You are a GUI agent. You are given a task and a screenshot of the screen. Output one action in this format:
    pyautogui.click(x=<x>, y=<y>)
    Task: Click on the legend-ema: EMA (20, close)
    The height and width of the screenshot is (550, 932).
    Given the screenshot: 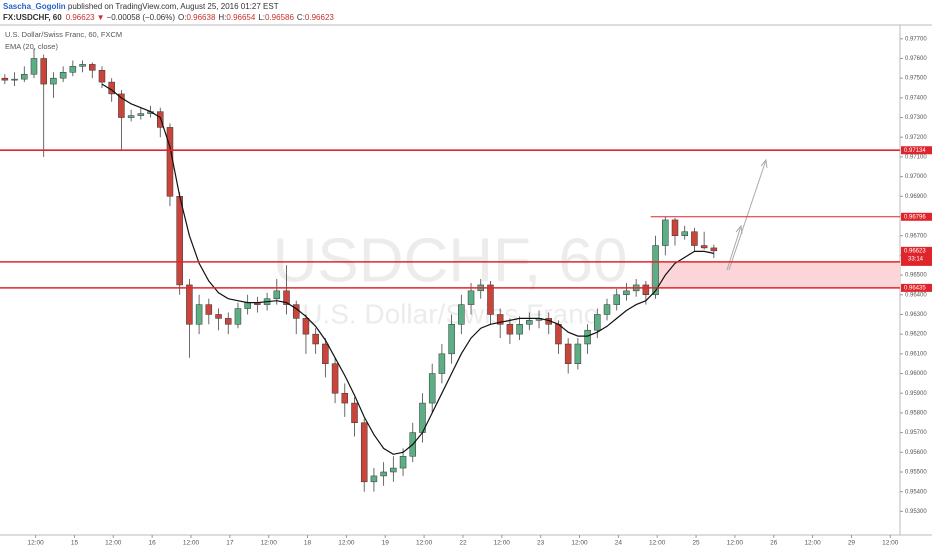 What is the action you would take?
    pyautogui.click(x=31, y=46)
    